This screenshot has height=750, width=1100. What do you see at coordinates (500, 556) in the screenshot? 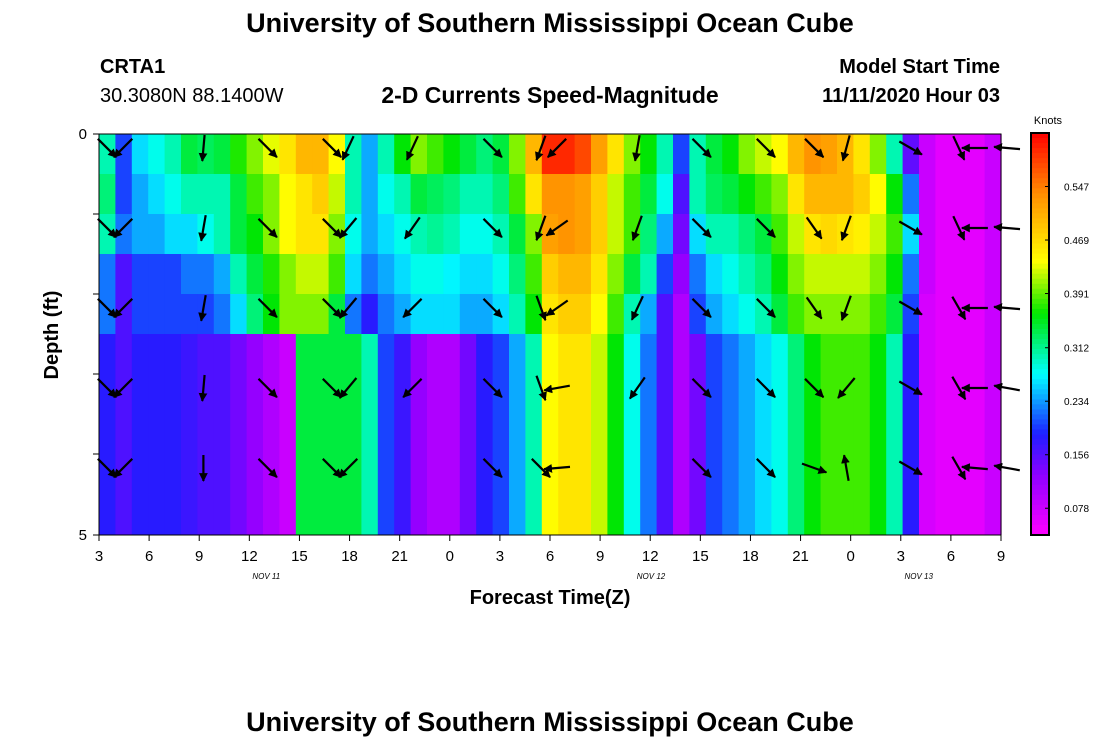
I see `x-tick-label: 3` at bounding box center [500, 556].